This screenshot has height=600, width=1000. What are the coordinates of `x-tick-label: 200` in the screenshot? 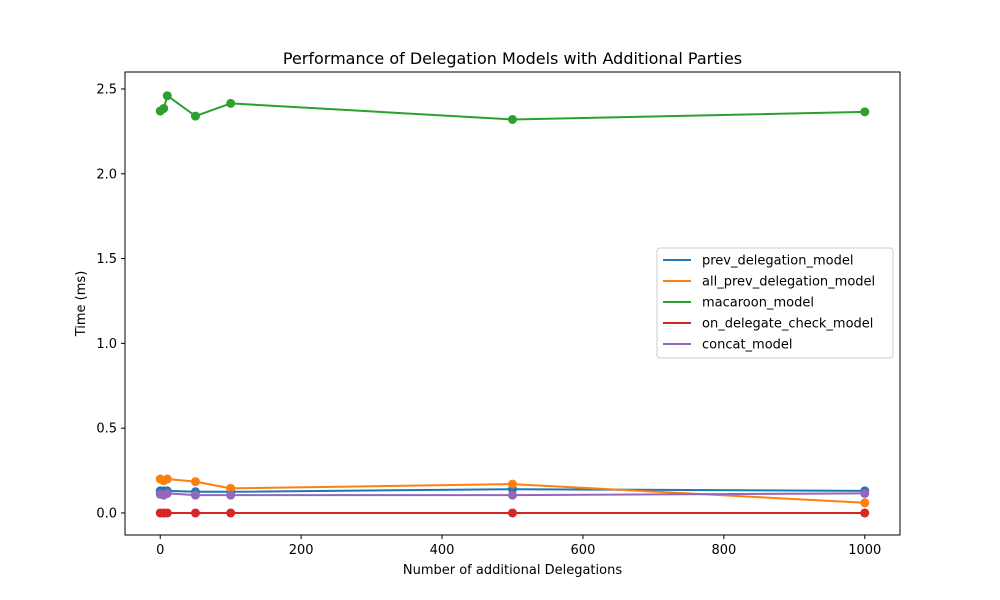 It's located at (301, 550).